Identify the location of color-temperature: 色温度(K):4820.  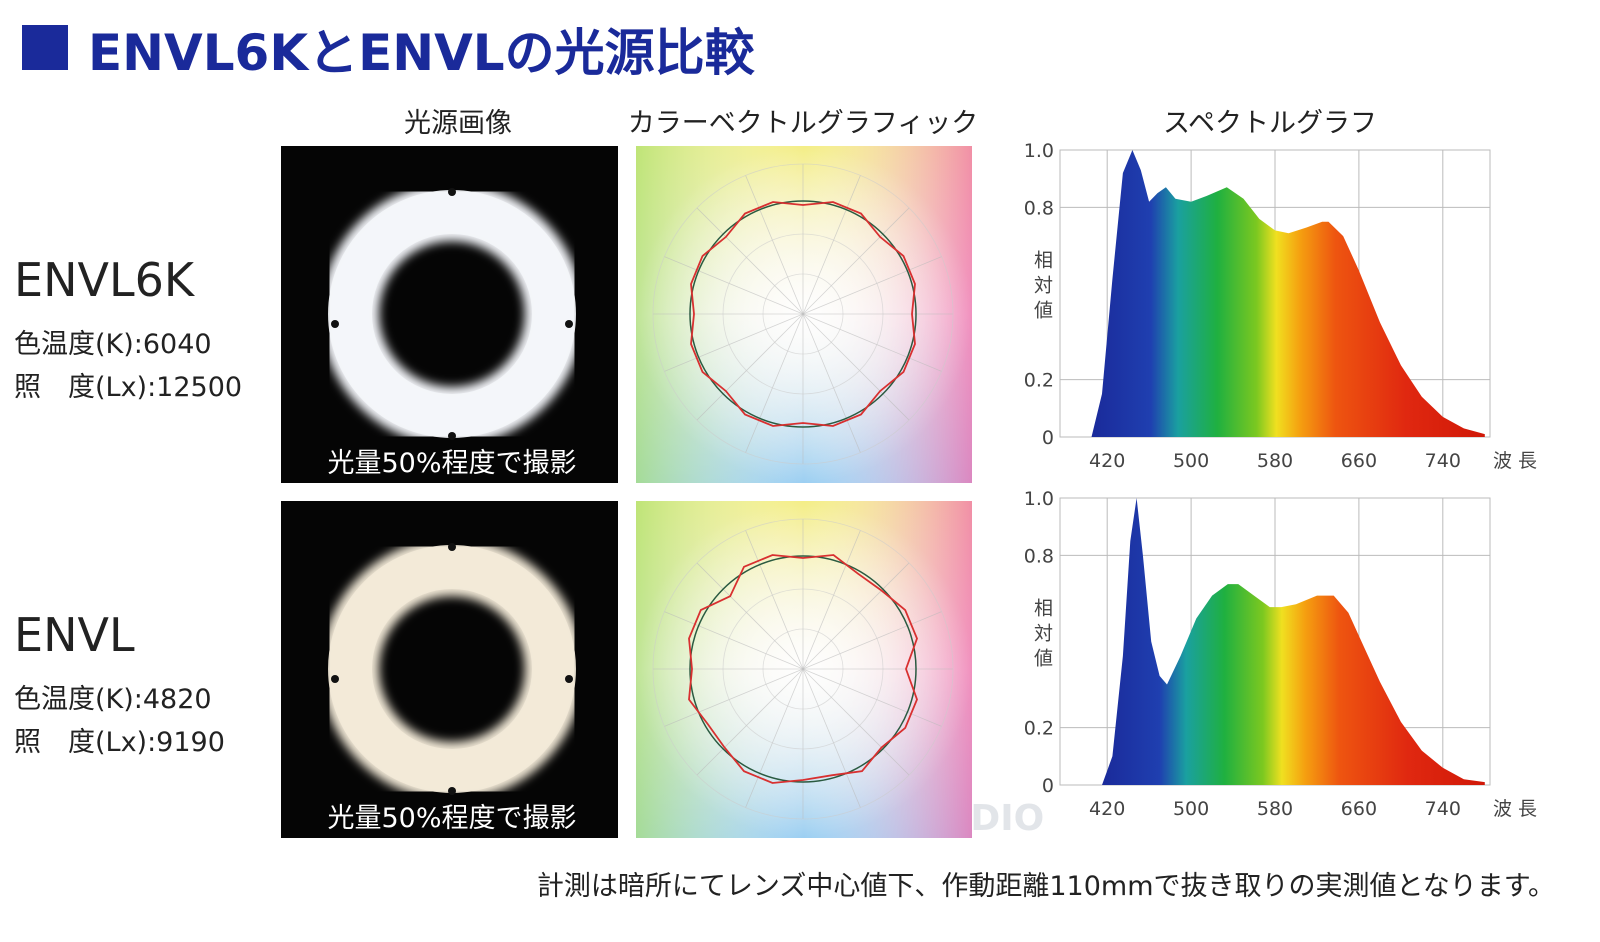
(113, 699).